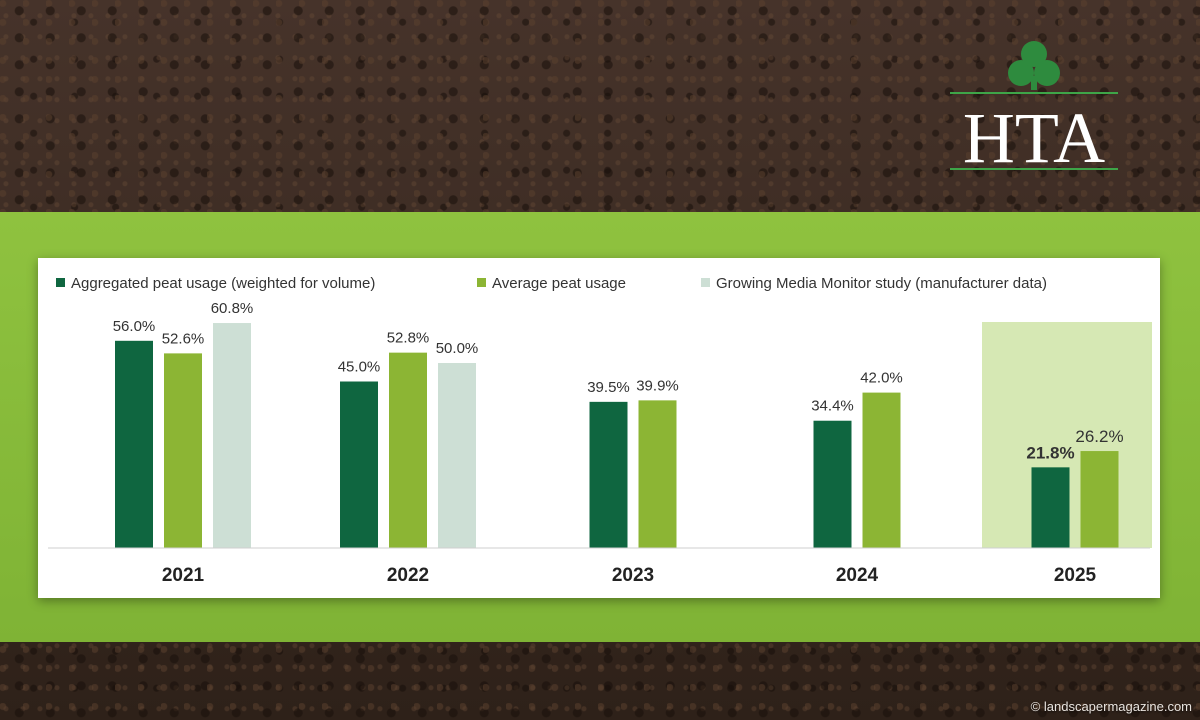 This screenshot has height=720, width=1200. I want to click on value-label-2025-series-1: 26.2%, so click(1099, 436).